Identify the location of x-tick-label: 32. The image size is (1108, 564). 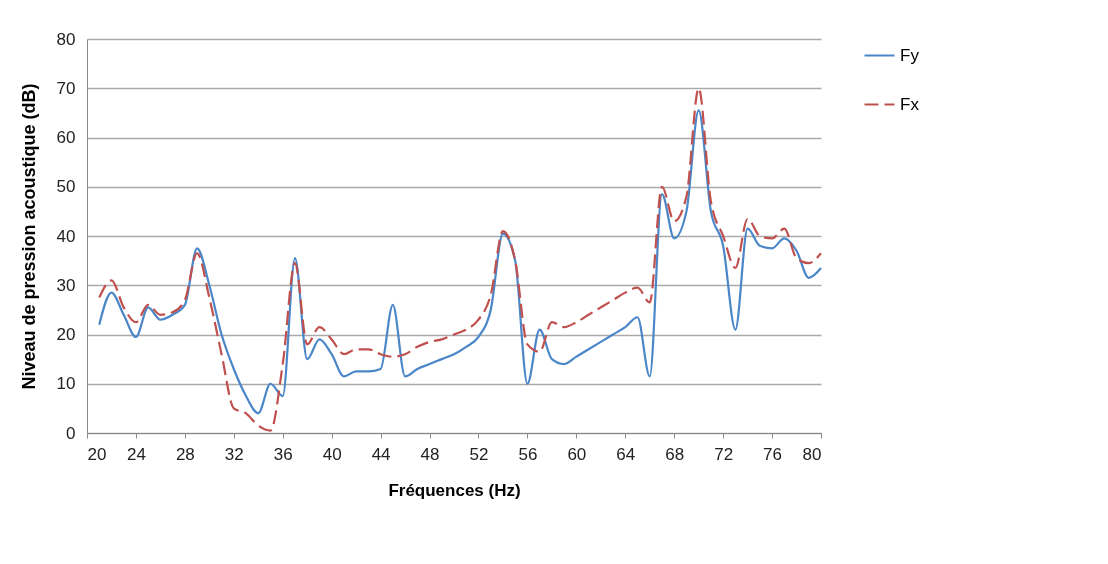
(234, 454).